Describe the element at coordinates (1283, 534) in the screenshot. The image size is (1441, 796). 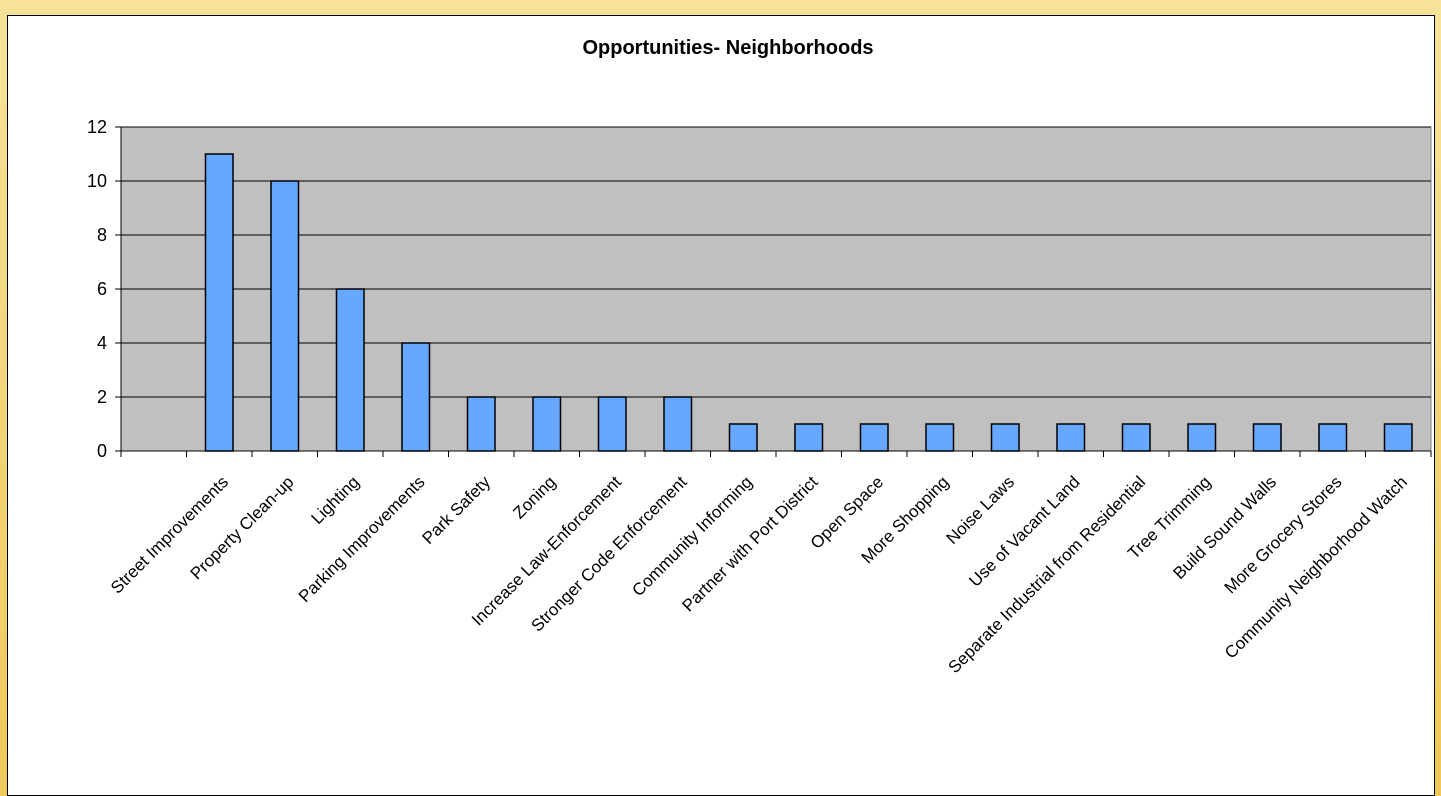
I see `x-category-label: More Grocery Stores` at that location.